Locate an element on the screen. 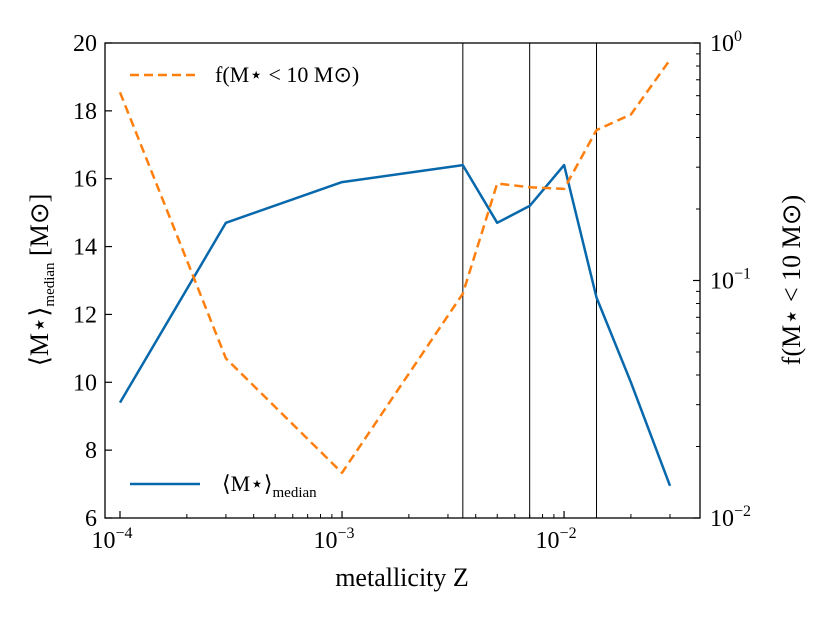 The image size is (830, 623). right-tick-label-2: 10⁰ is located at coordinates (726, 42).